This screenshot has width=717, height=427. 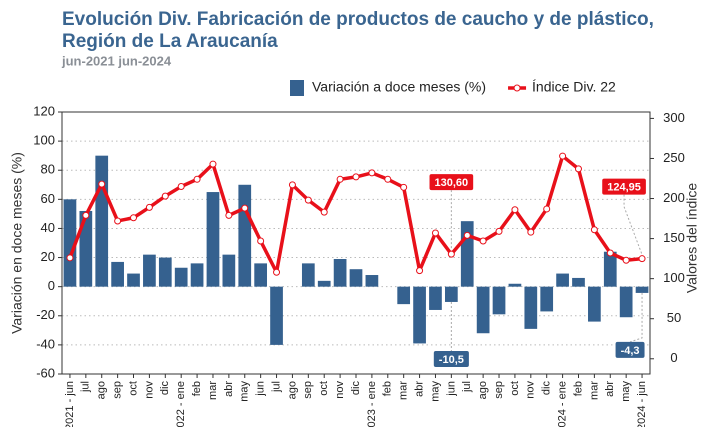 I want to click on x-tick-label: feb, so click(x=197, y=388).